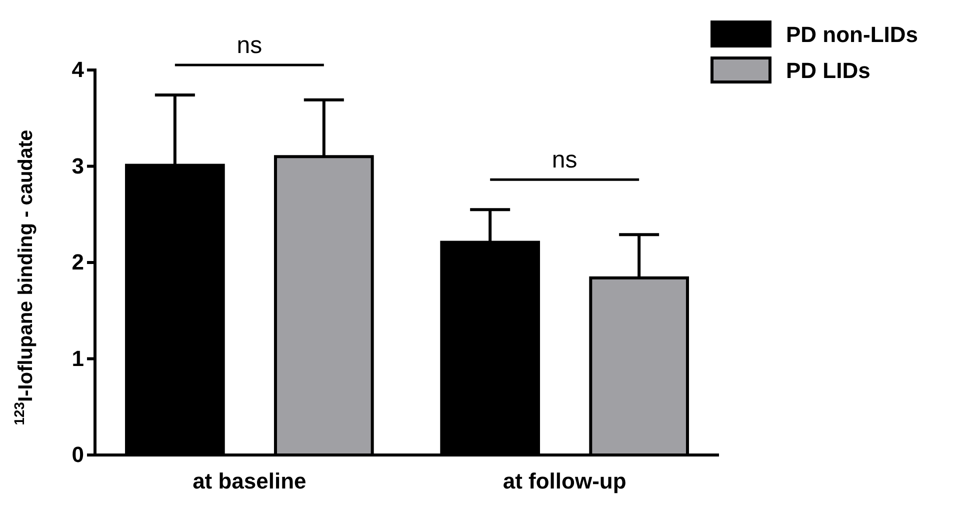 This screenshot has width=969, height=515. I want to click on x-tick-label: at follow-up, so click(564, 481).